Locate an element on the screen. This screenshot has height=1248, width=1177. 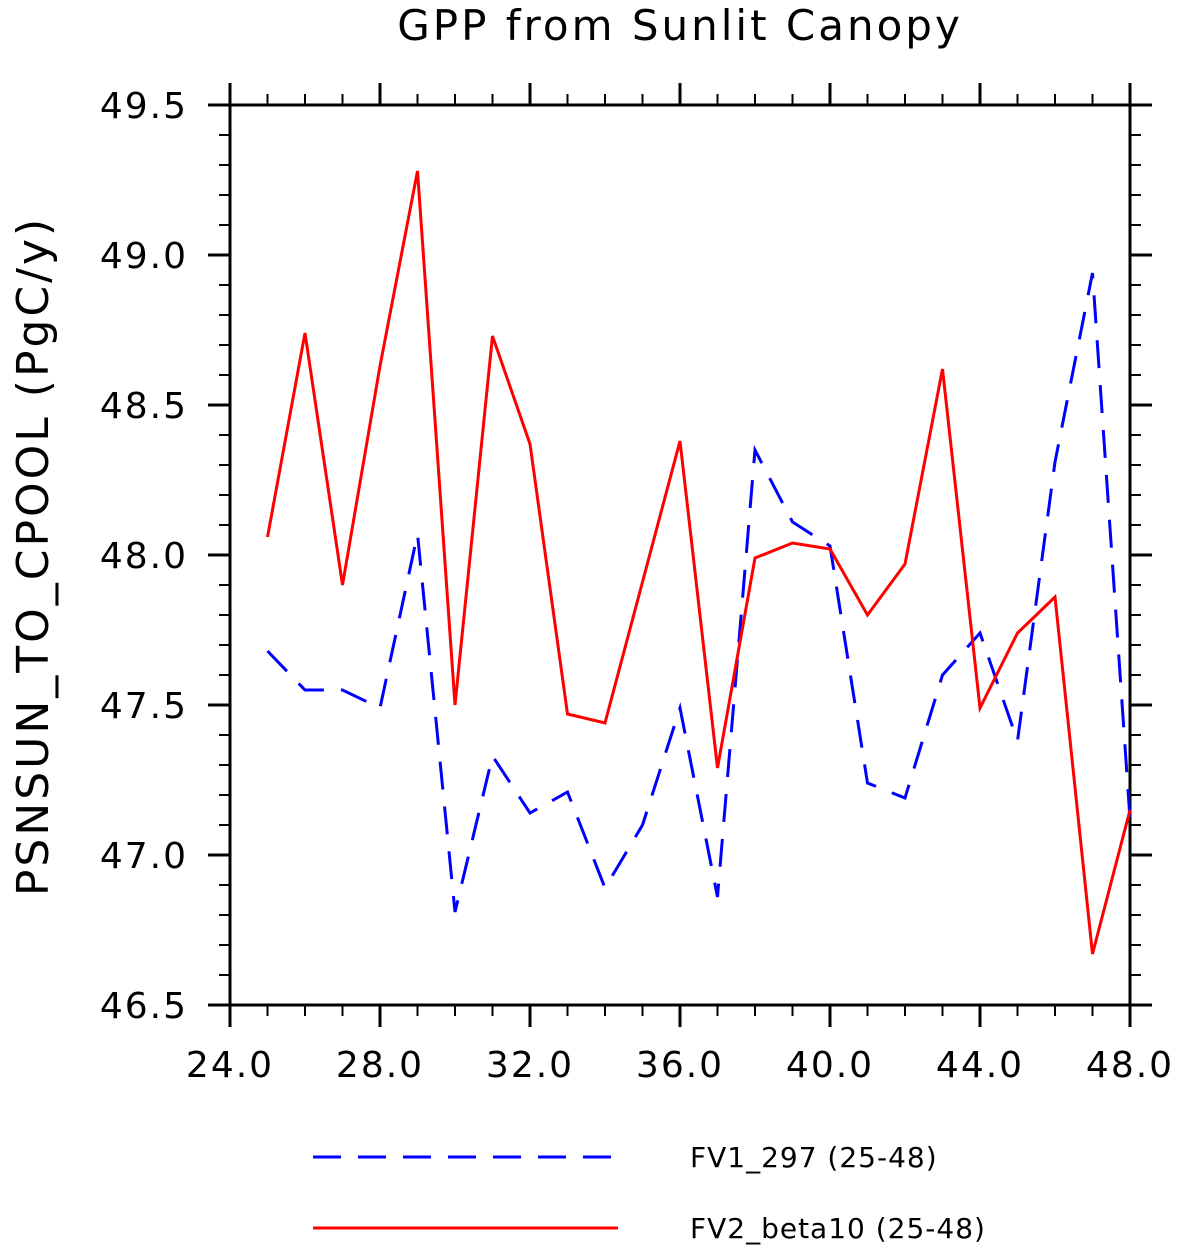
legend: FV1_297 (25-48) FV2_beta10 (25-48) is located at coordinates (649, 1193).